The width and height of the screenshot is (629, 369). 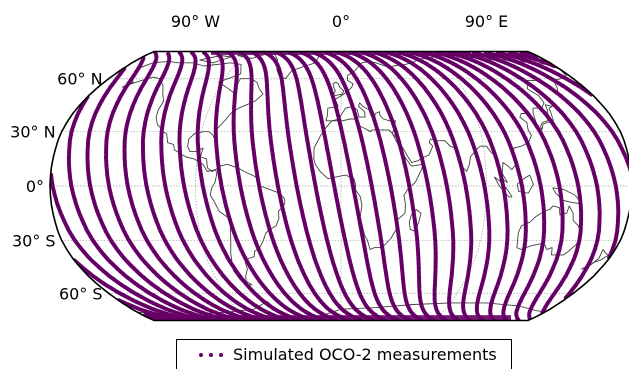 What do you see at coordinates (341, 21) in the screenshot?
I see `longitude-label: 0°` at bounding box center [341, 21].